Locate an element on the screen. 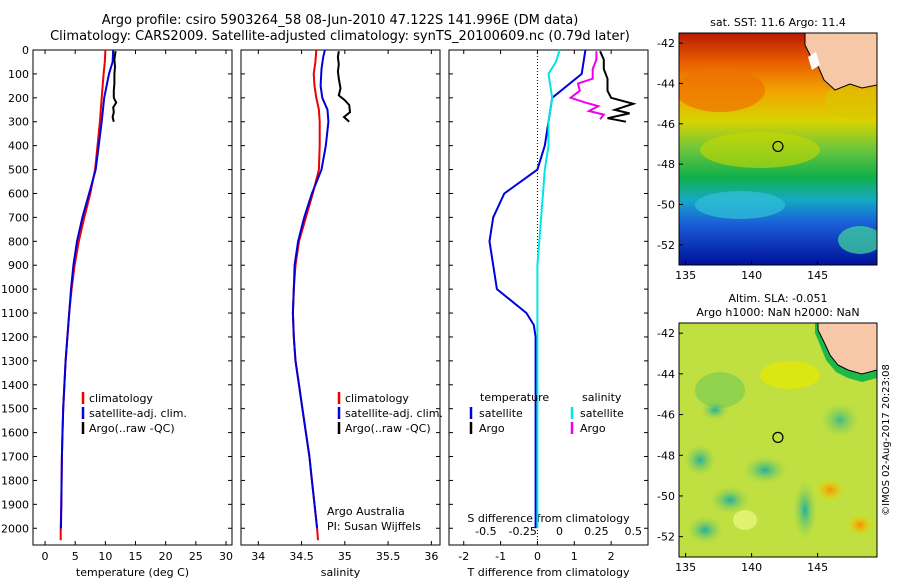  x-axis-label: salinity is located at coordinates (341, 572).